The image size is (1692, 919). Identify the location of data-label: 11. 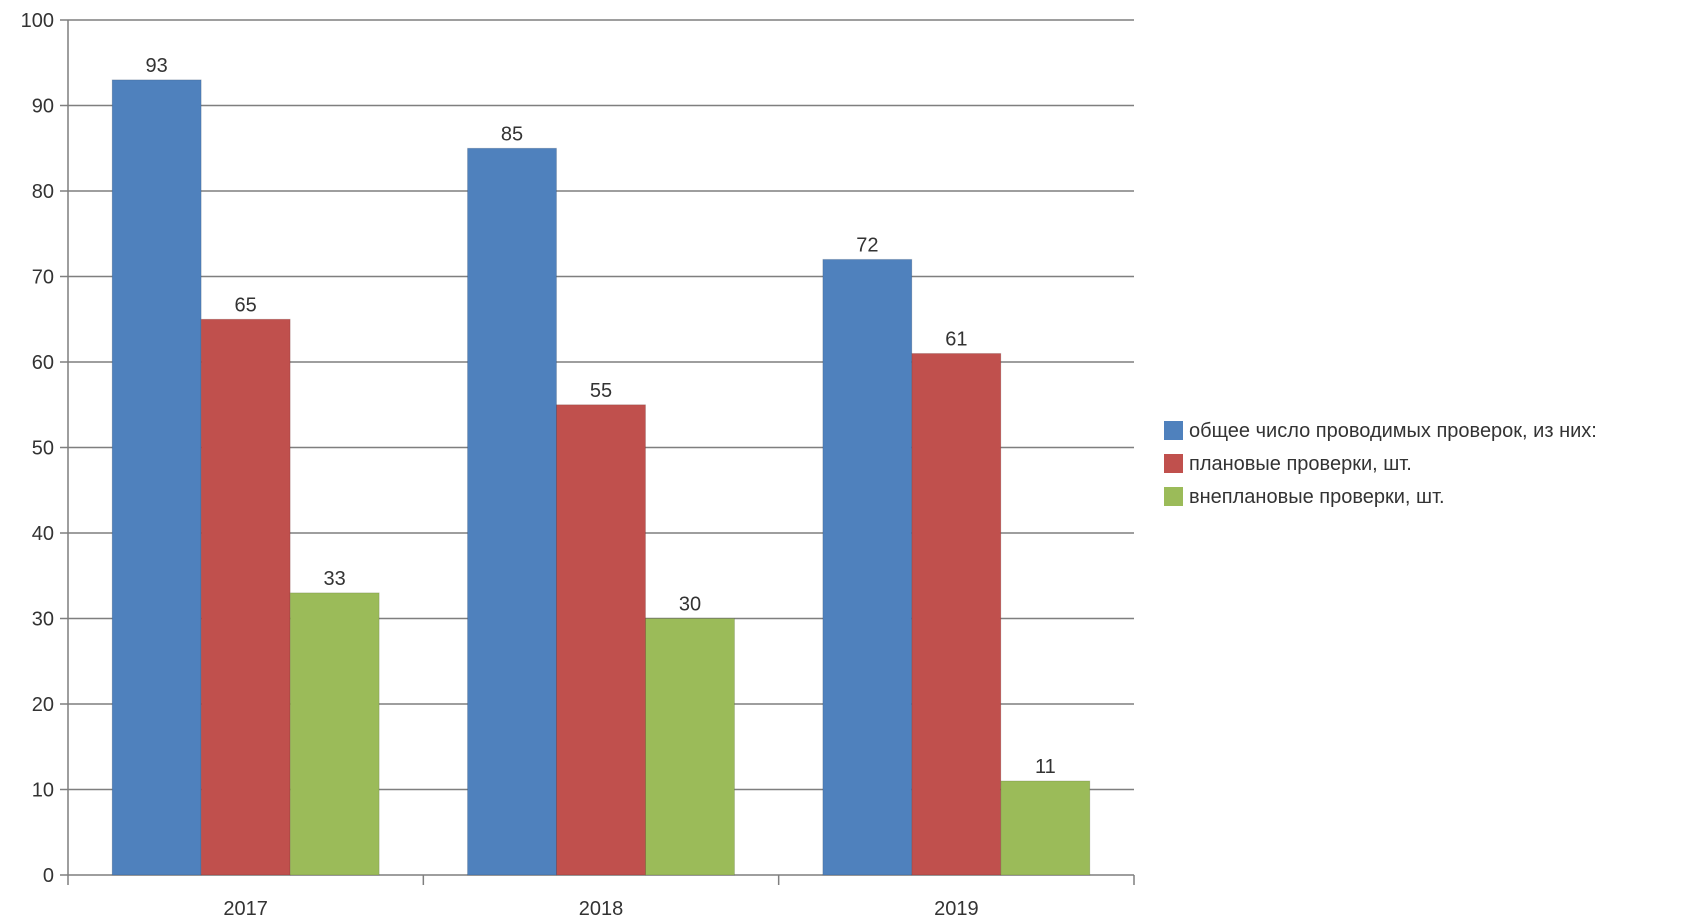
(1045, 767).